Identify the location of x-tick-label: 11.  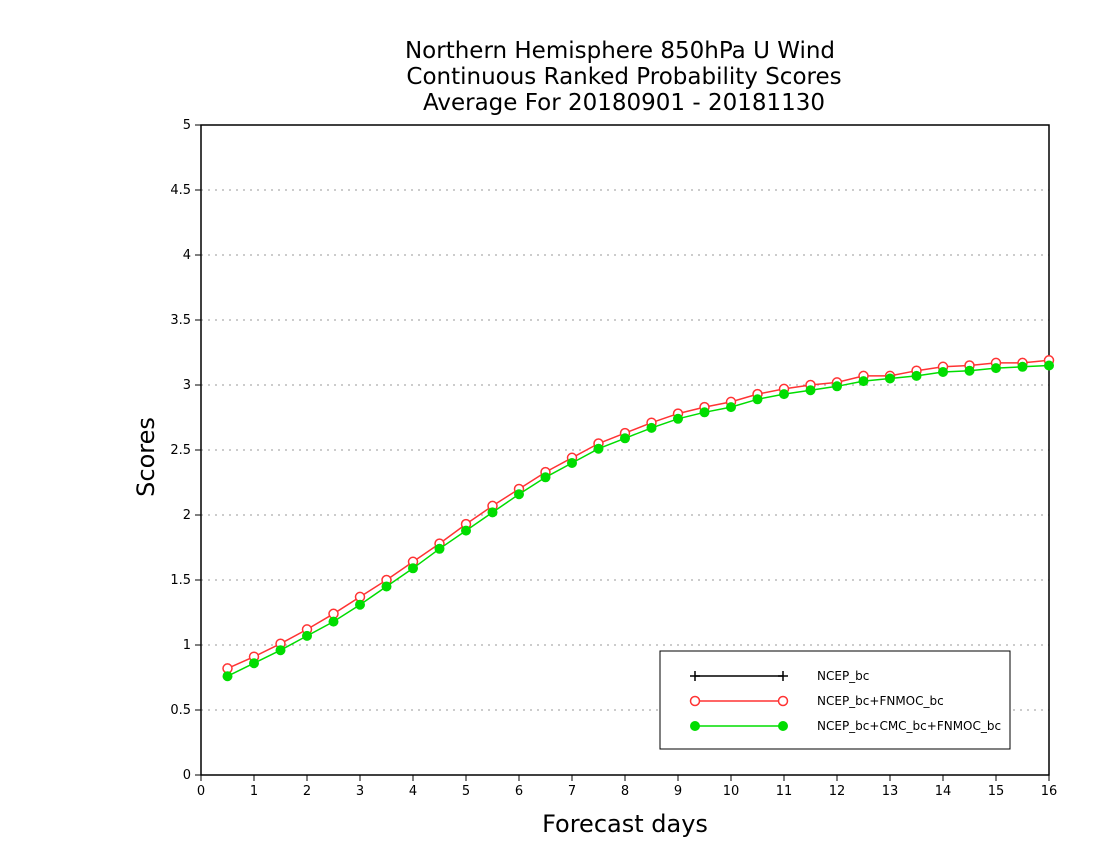
(784, 791).